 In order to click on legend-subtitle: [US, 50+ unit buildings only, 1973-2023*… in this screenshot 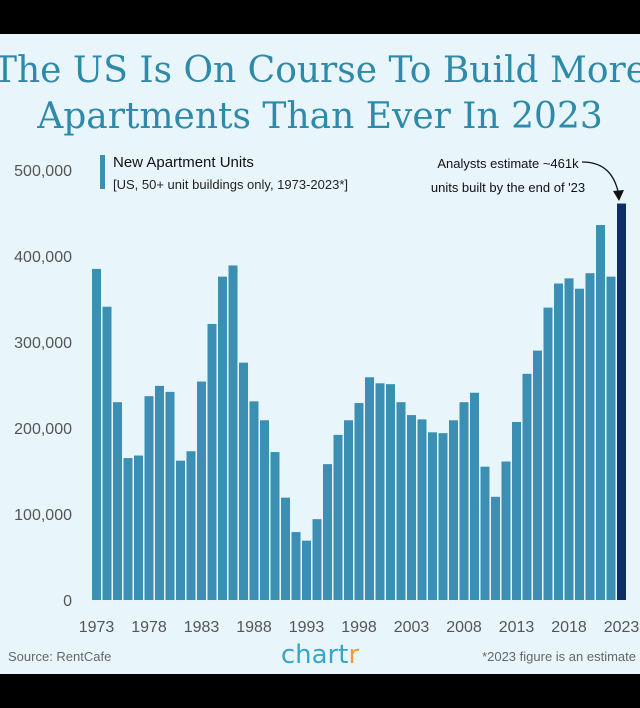, I will do `click(230, 184)`.